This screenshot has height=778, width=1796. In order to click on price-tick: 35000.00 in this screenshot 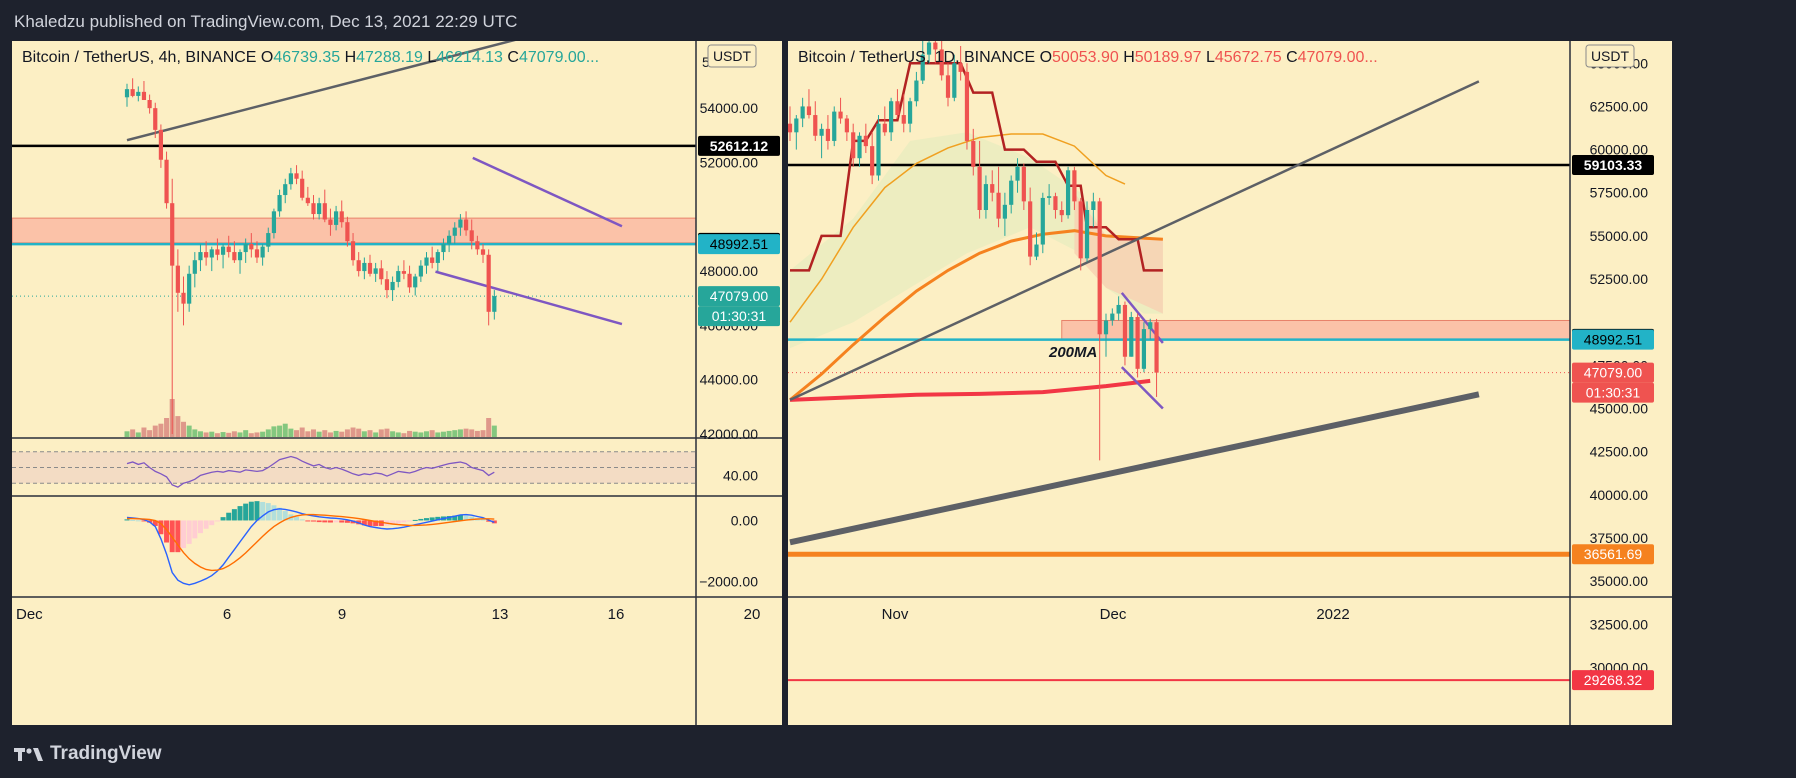, I will do `click(1619, 581)`.